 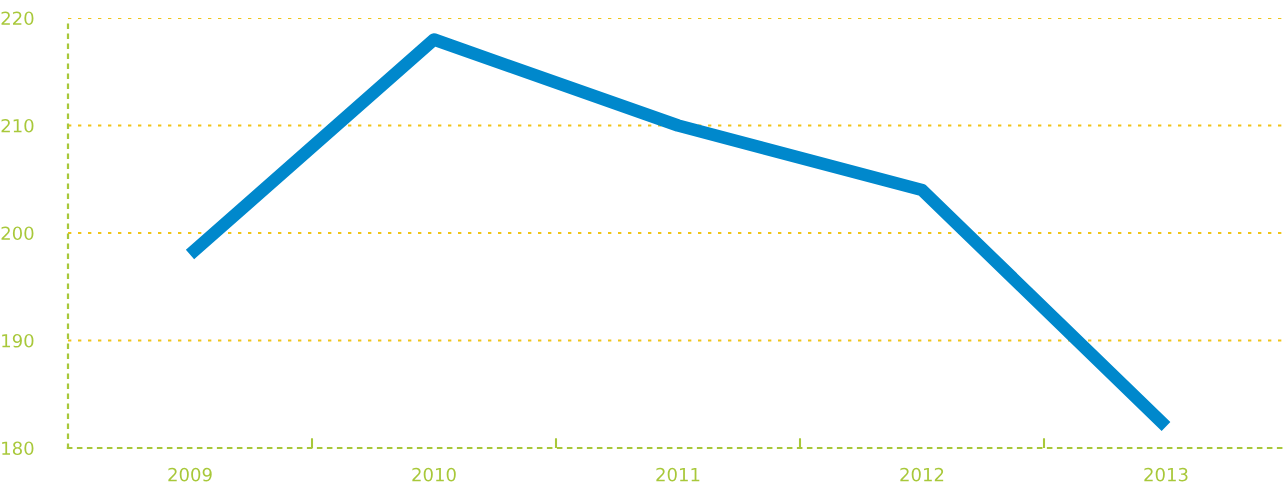 I want to click on y-tick-label: 200, so click(x=17, y=233).